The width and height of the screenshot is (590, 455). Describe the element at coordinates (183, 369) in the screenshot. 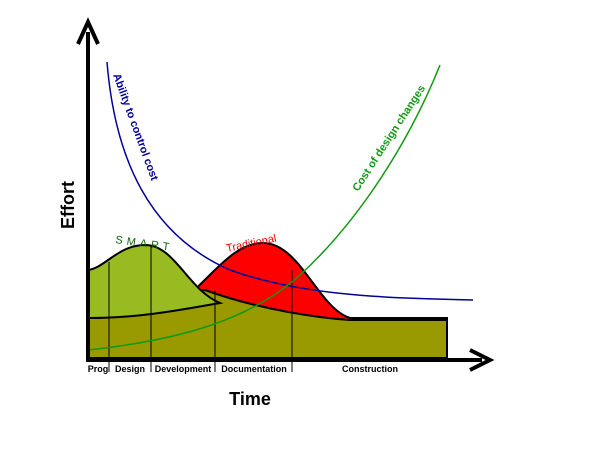

I see `phase-label: Development` at that location.